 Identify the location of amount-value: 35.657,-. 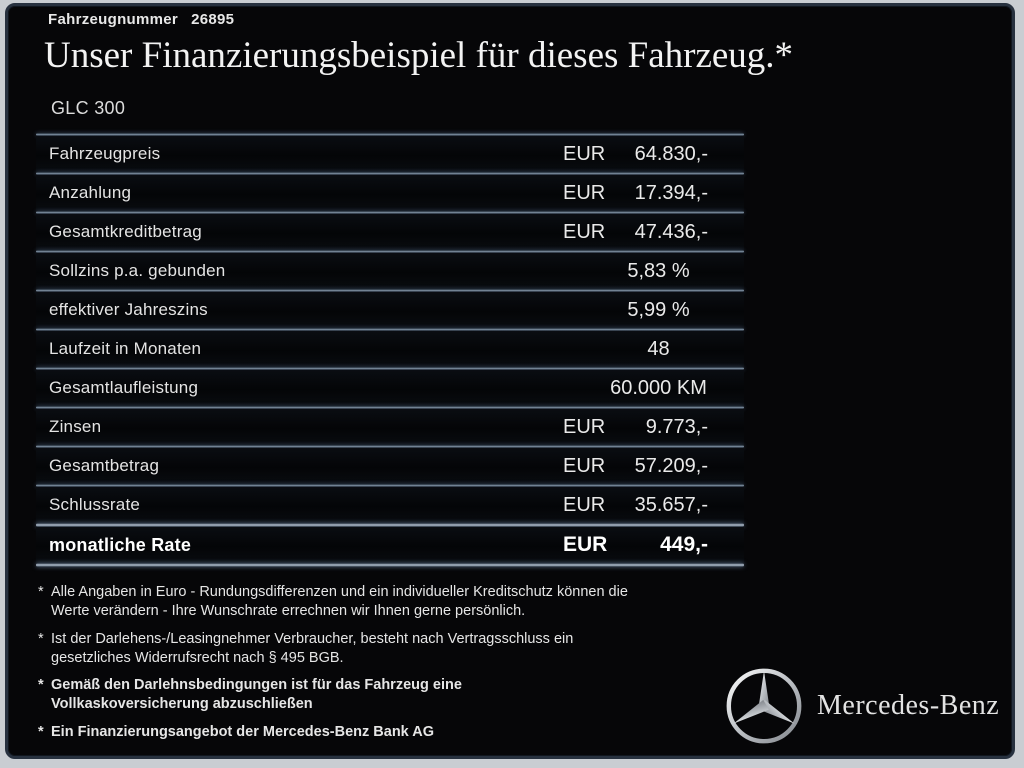
(671, 504).